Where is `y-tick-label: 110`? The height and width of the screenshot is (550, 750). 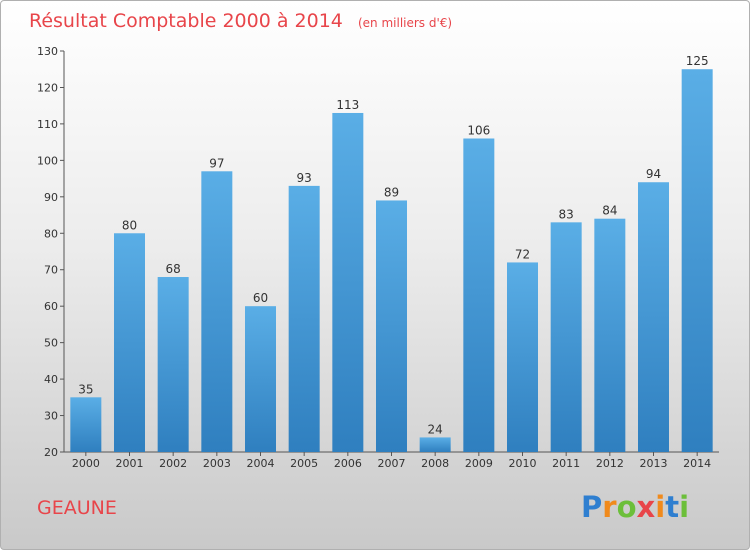
y-tick-label: 110 is located at coordinates (47, 124).